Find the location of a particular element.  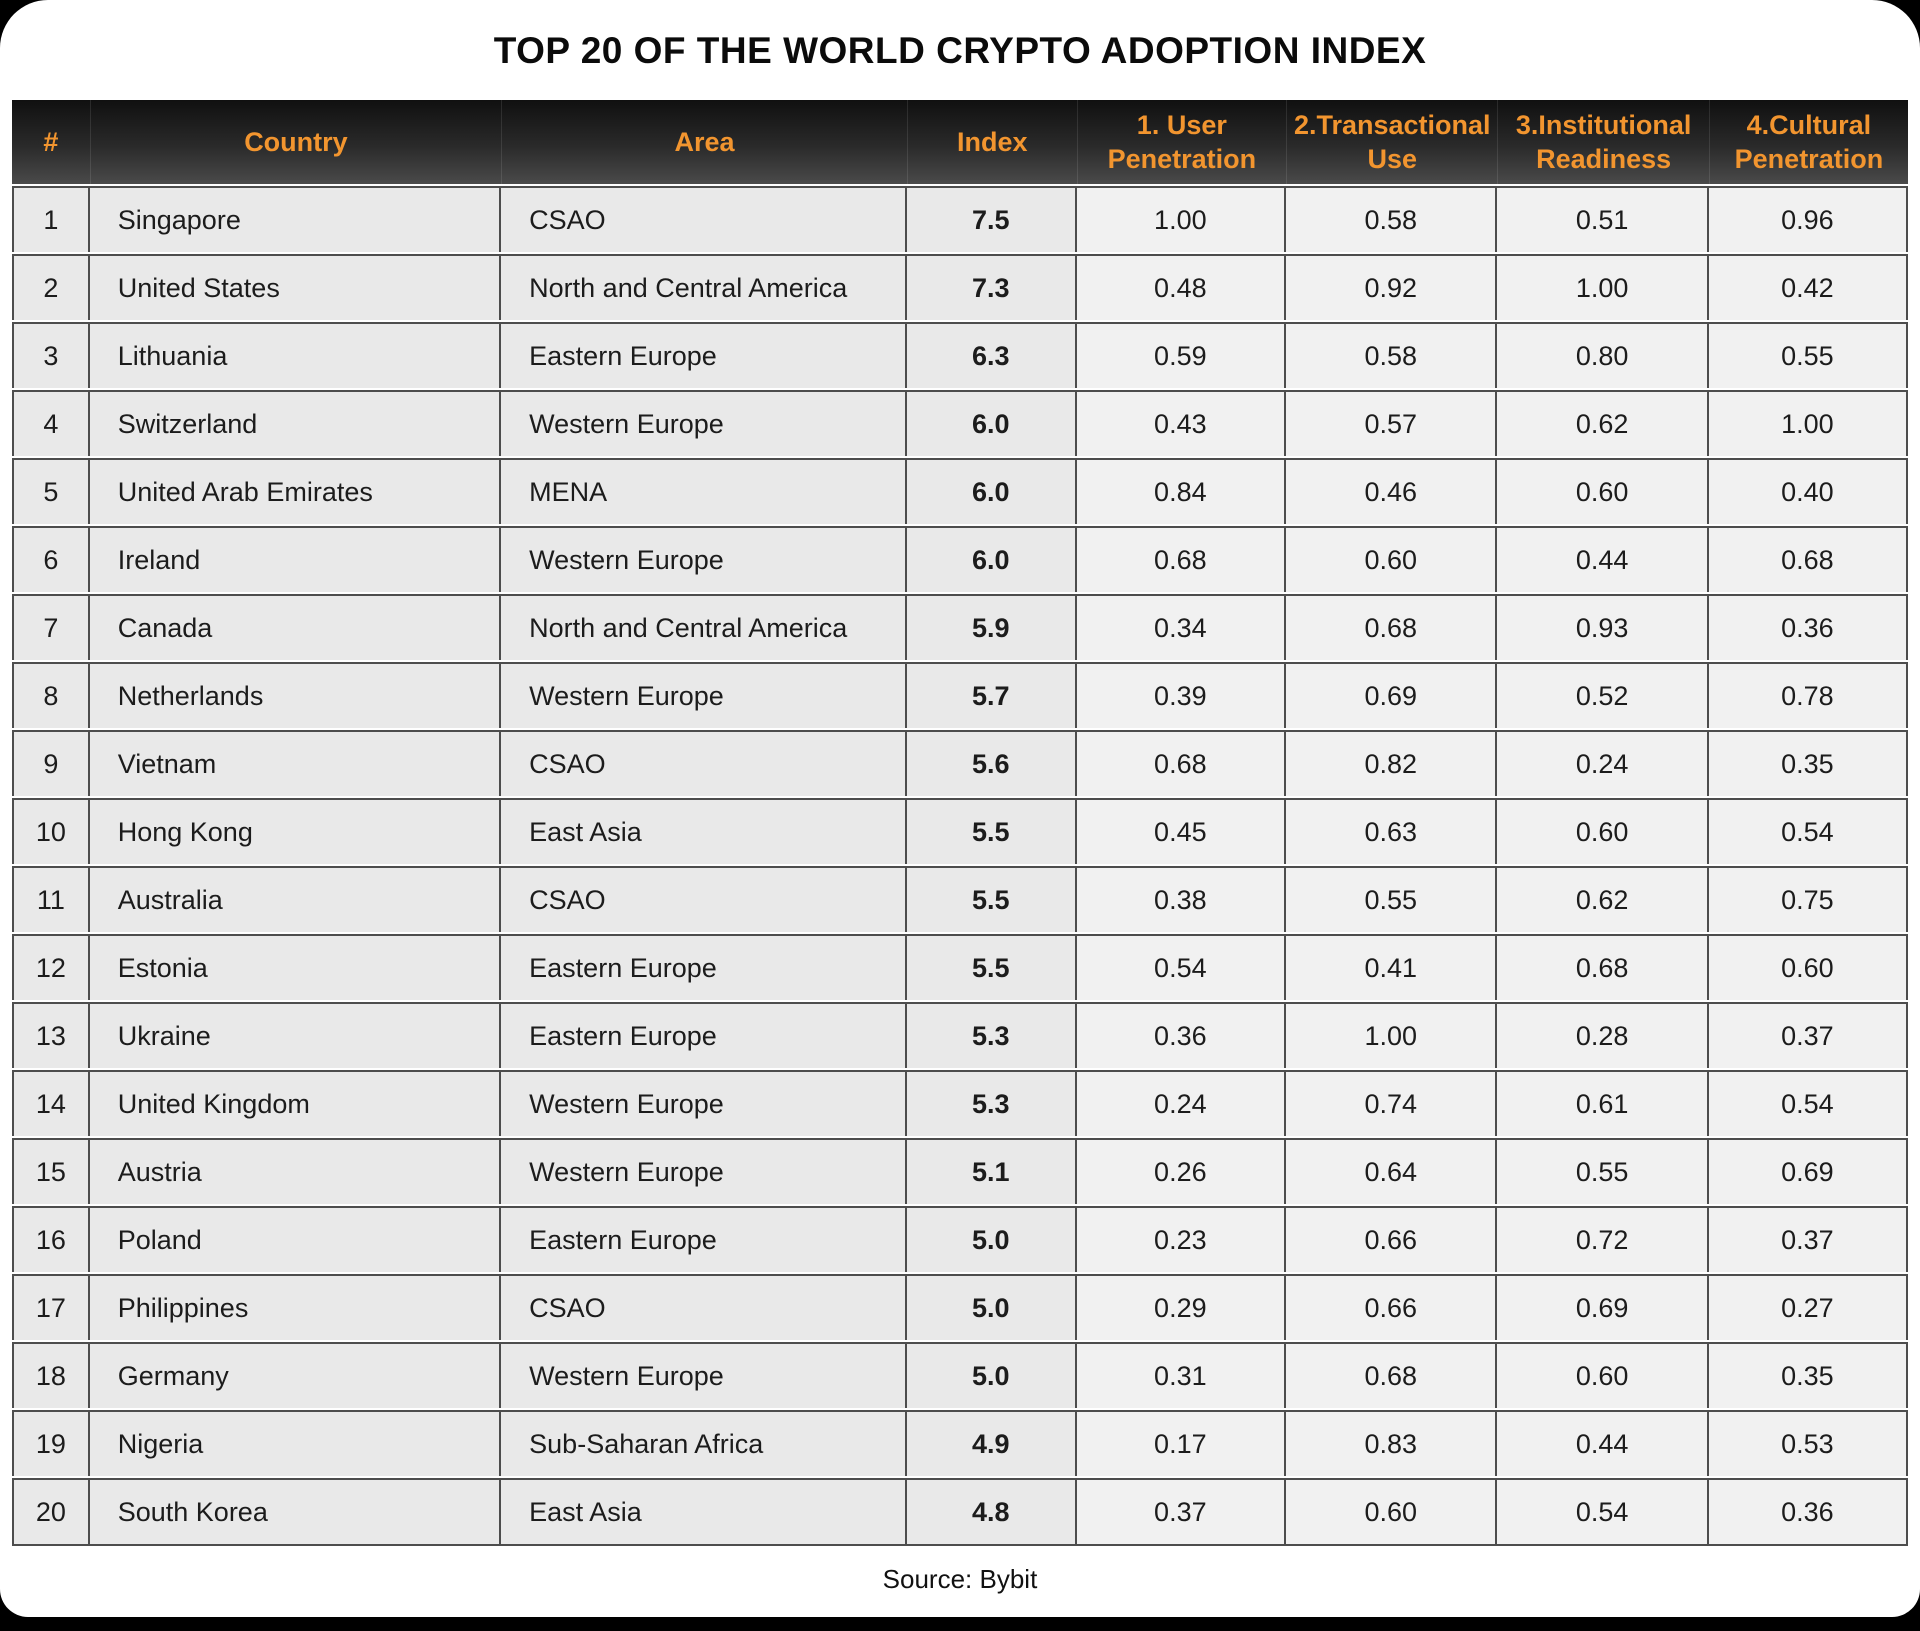

table-row: 10 Hong Kong East Asia 5.5 0.45 0.63 0.60 0.54 is located at coordinates (960, 831).